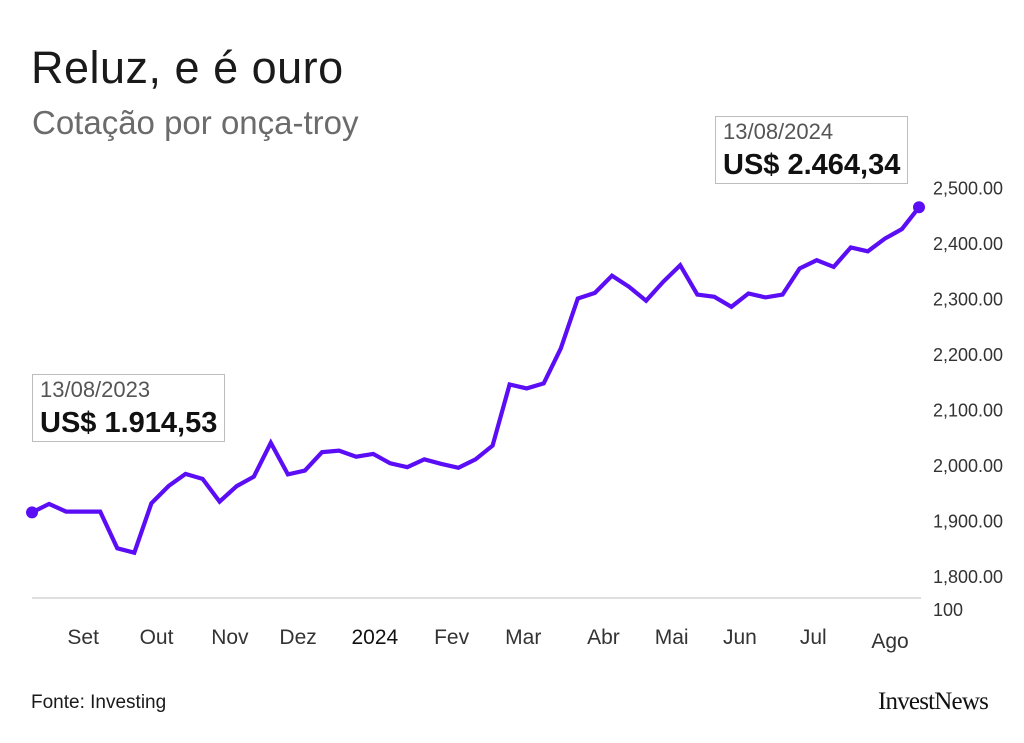  Describe the element at coordinates (452, 637) in the screenshot. I see `x-tick-label: Fev` at that location.